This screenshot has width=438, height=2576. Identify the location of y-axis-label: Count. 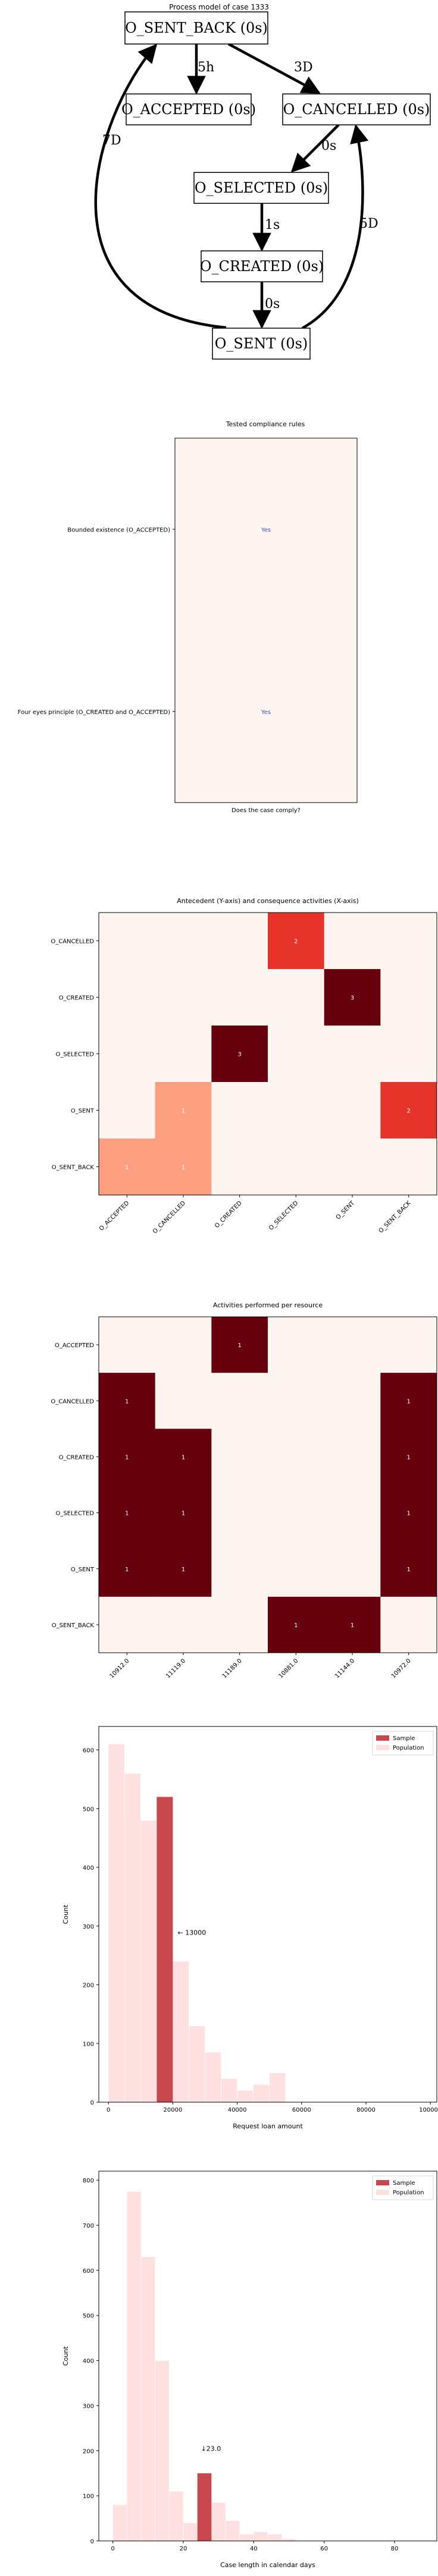
(66, 1914).